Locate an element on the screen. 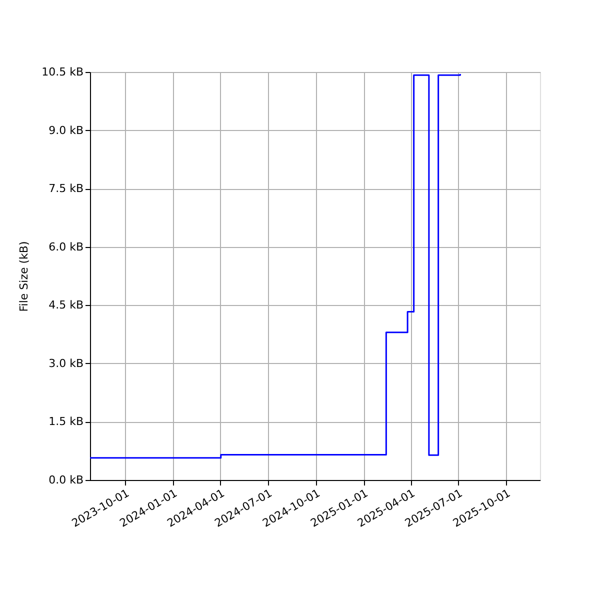 The width and height of the screenshot is (600, 600). y-tick-label: 10.5 kB is located at coordinates (63, 72).